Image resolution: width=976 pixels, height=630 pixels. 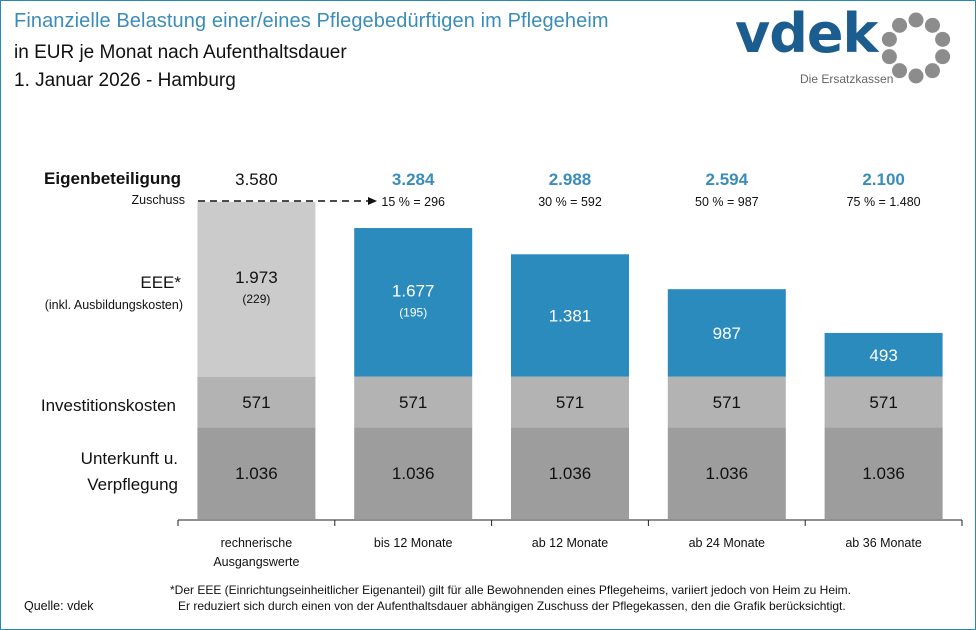 I want to click on eee-row-sublabel: (inkl. Ausbildungskosten), so click(x=114, y=305).